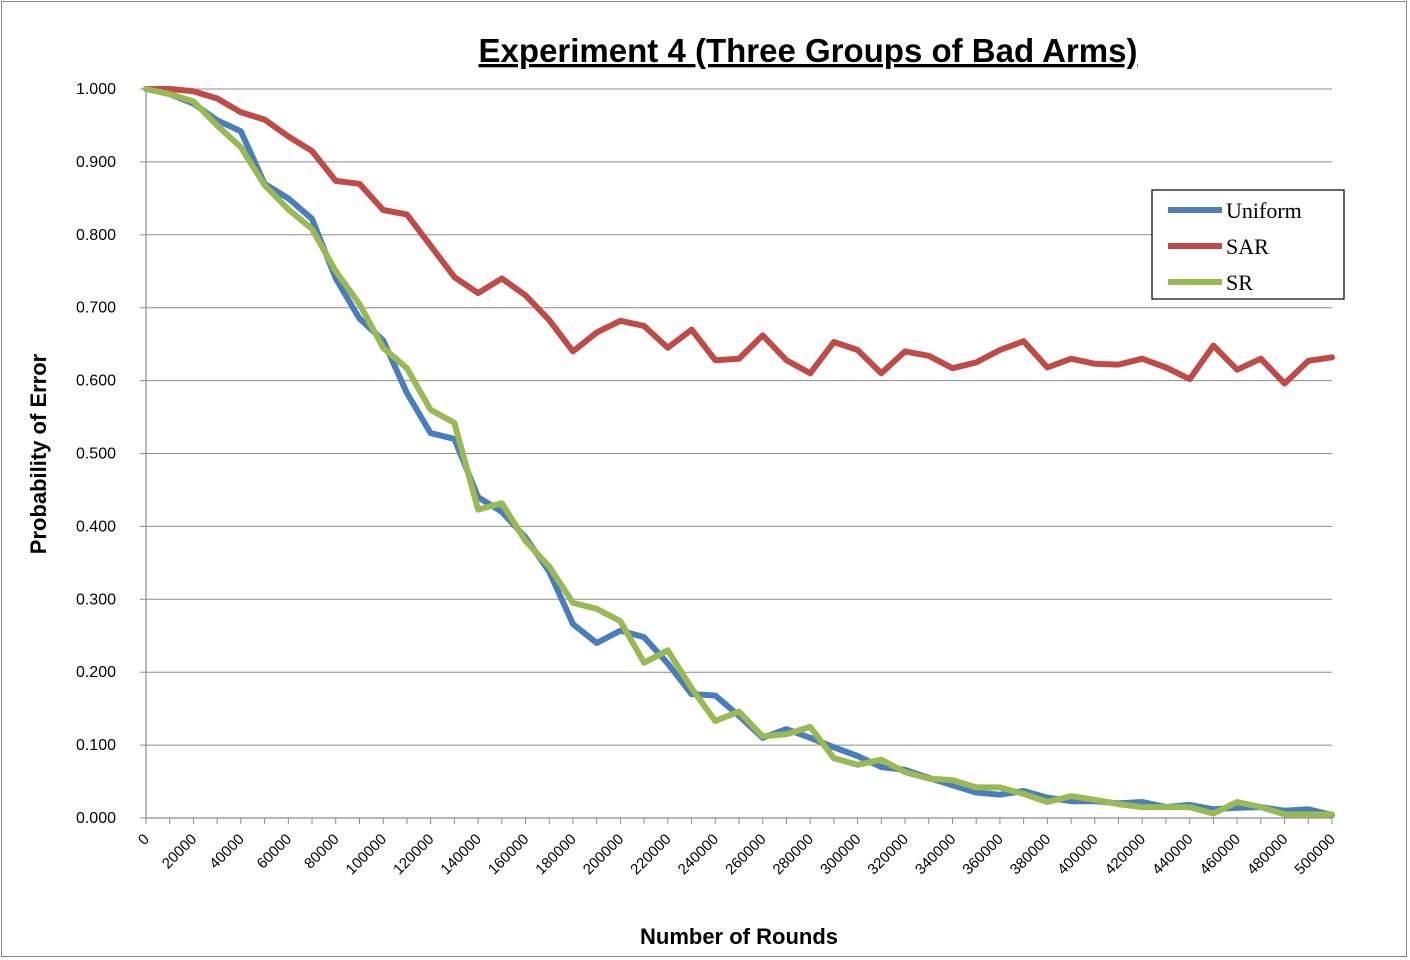 The image size is (1410, 960). Describe the element at coordinates (366, 854) in the screenshot. I see `x-tick-label: 100000` at that location.